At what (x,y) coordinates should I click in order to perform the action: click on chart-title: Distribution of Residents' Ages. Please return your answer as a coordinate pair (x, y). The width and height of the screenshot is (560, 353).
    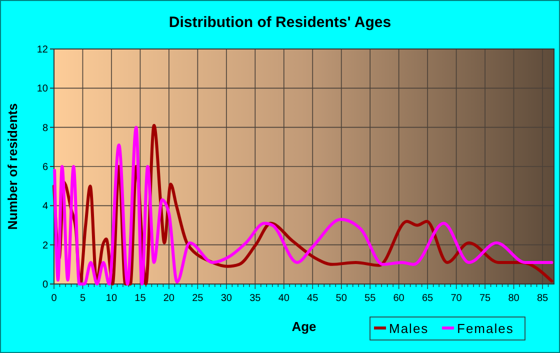
    Looking at the image, I should click on (280, 22).